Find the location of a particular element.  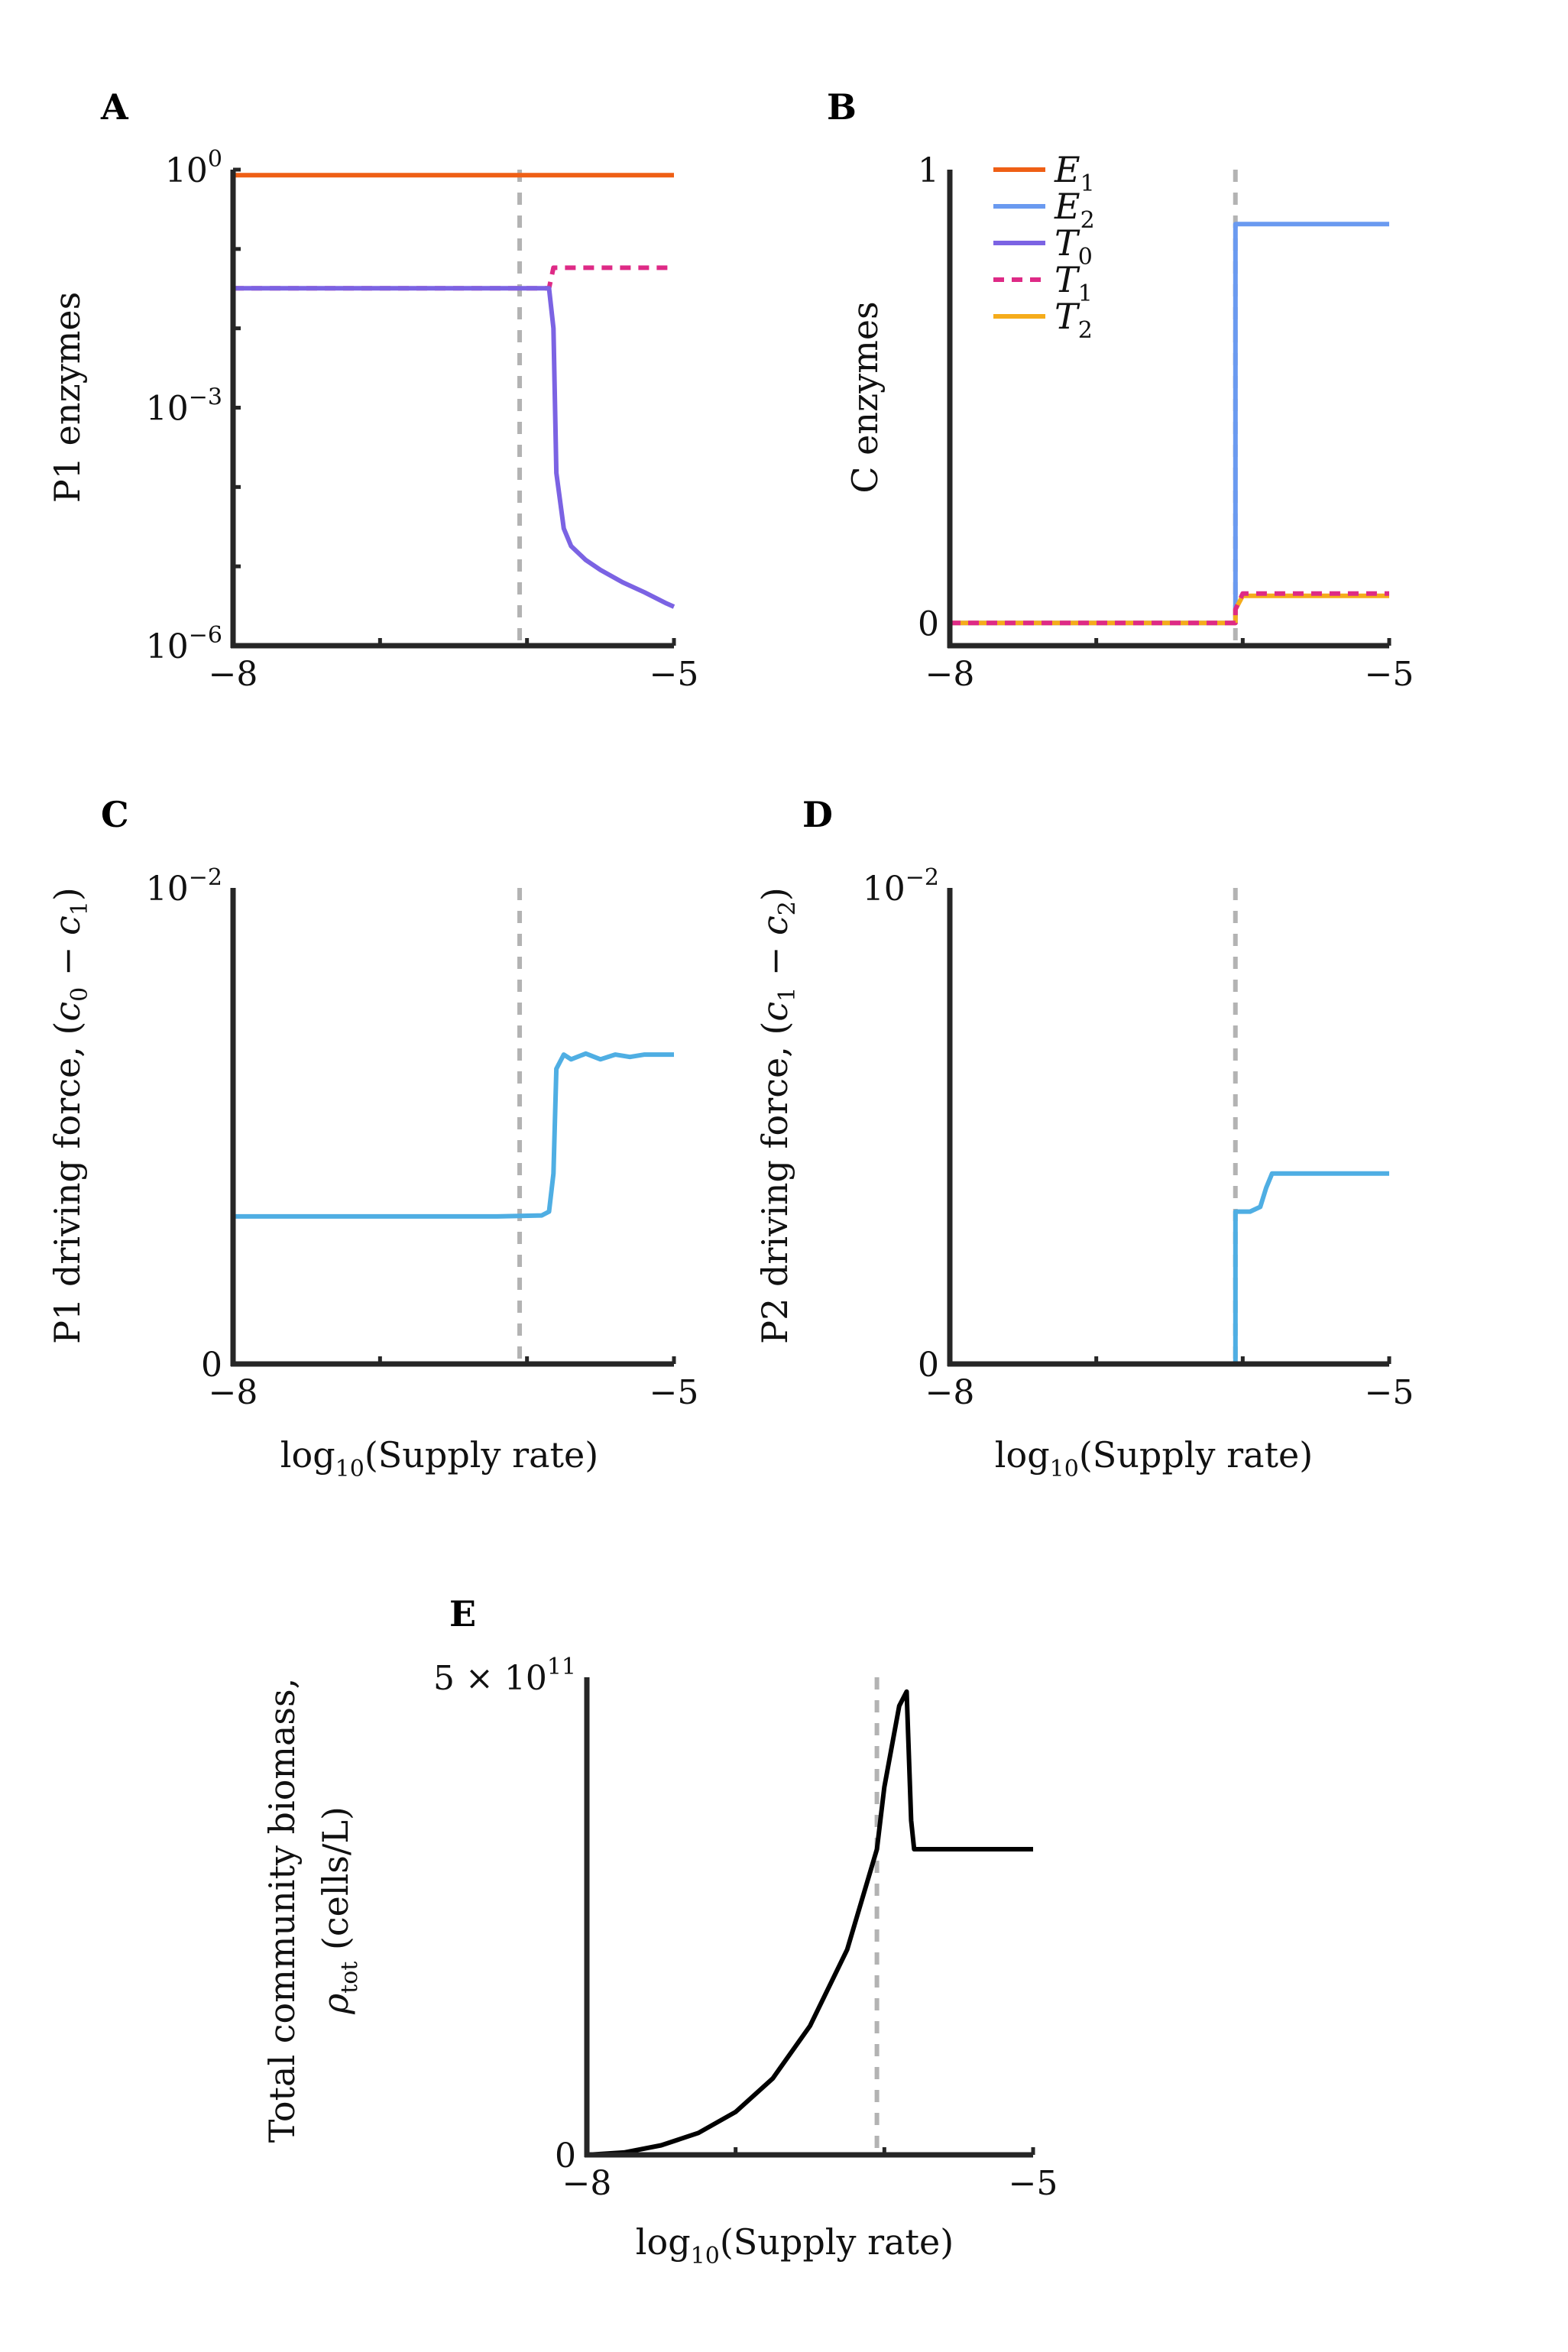

y-tick-label: 10⁰ is located at coordinates (193, 168).